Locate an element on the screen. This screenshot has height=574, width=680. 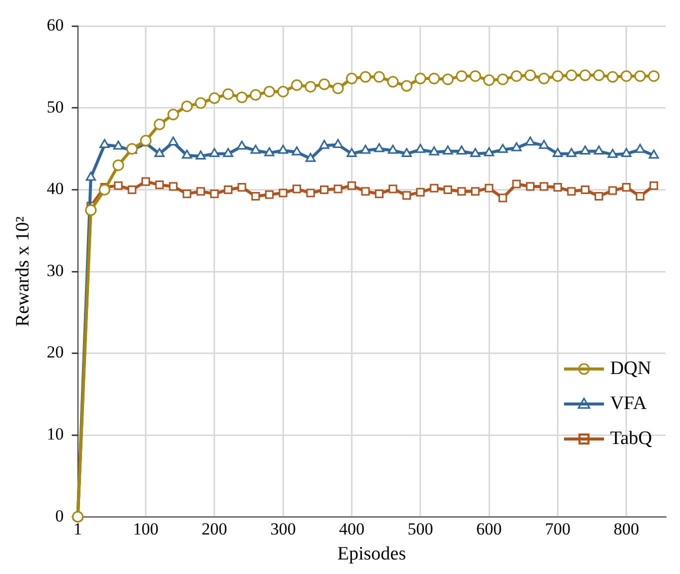
legend-label: VFA is located at coordinates (628, 403).